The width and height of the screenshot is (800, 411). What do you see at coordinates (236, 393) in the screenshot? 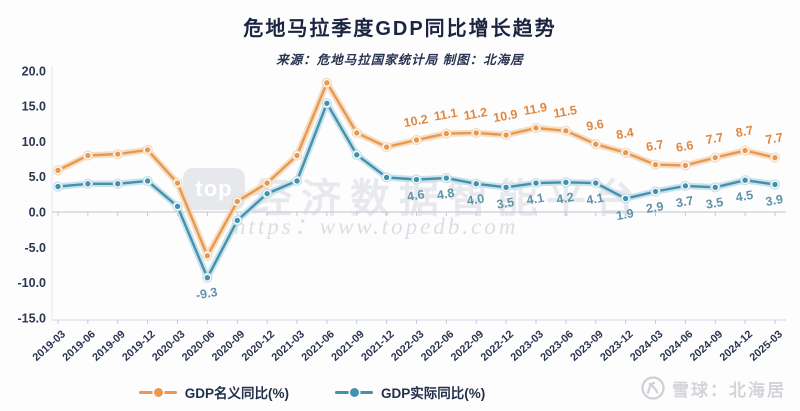
I see `legend-label-nominal: GDP名义同比(%)` at bounding box center [236, 393].